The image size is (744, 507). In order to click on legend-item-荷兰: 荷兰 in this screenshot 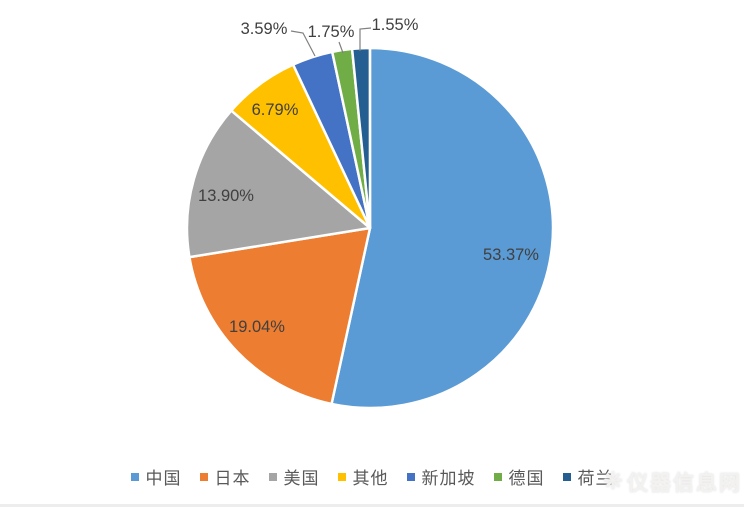, I will do `click(588, 476)`.